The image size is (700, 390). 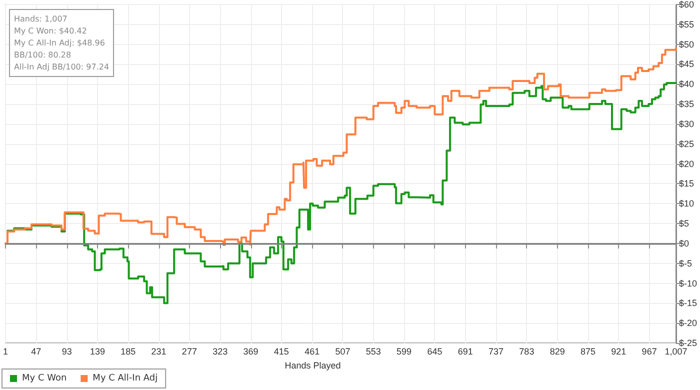 What do you see at coordinates (687, 303) in the screenshot?
I see `y-tick-label: $-15` at bounding box center [687, 303].